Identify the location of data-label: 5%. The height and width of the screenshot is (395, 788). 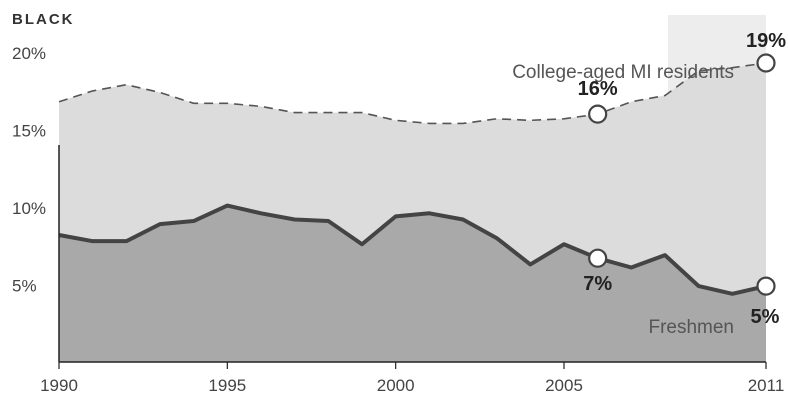
(765, 317).